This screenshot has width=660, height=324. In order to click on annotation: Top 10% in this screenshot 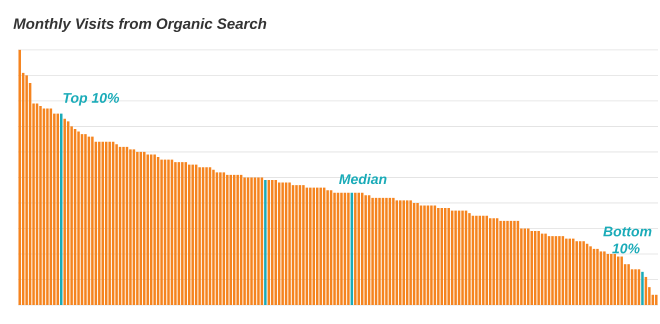, I will do `click(91, 99)`.